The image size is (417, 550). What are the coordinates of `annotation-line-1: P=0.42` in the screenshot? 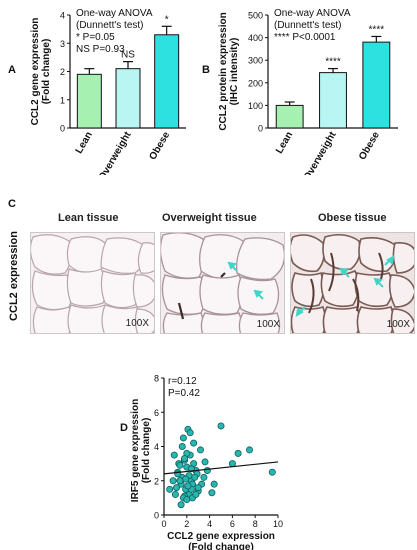 It's located at (184, 393).